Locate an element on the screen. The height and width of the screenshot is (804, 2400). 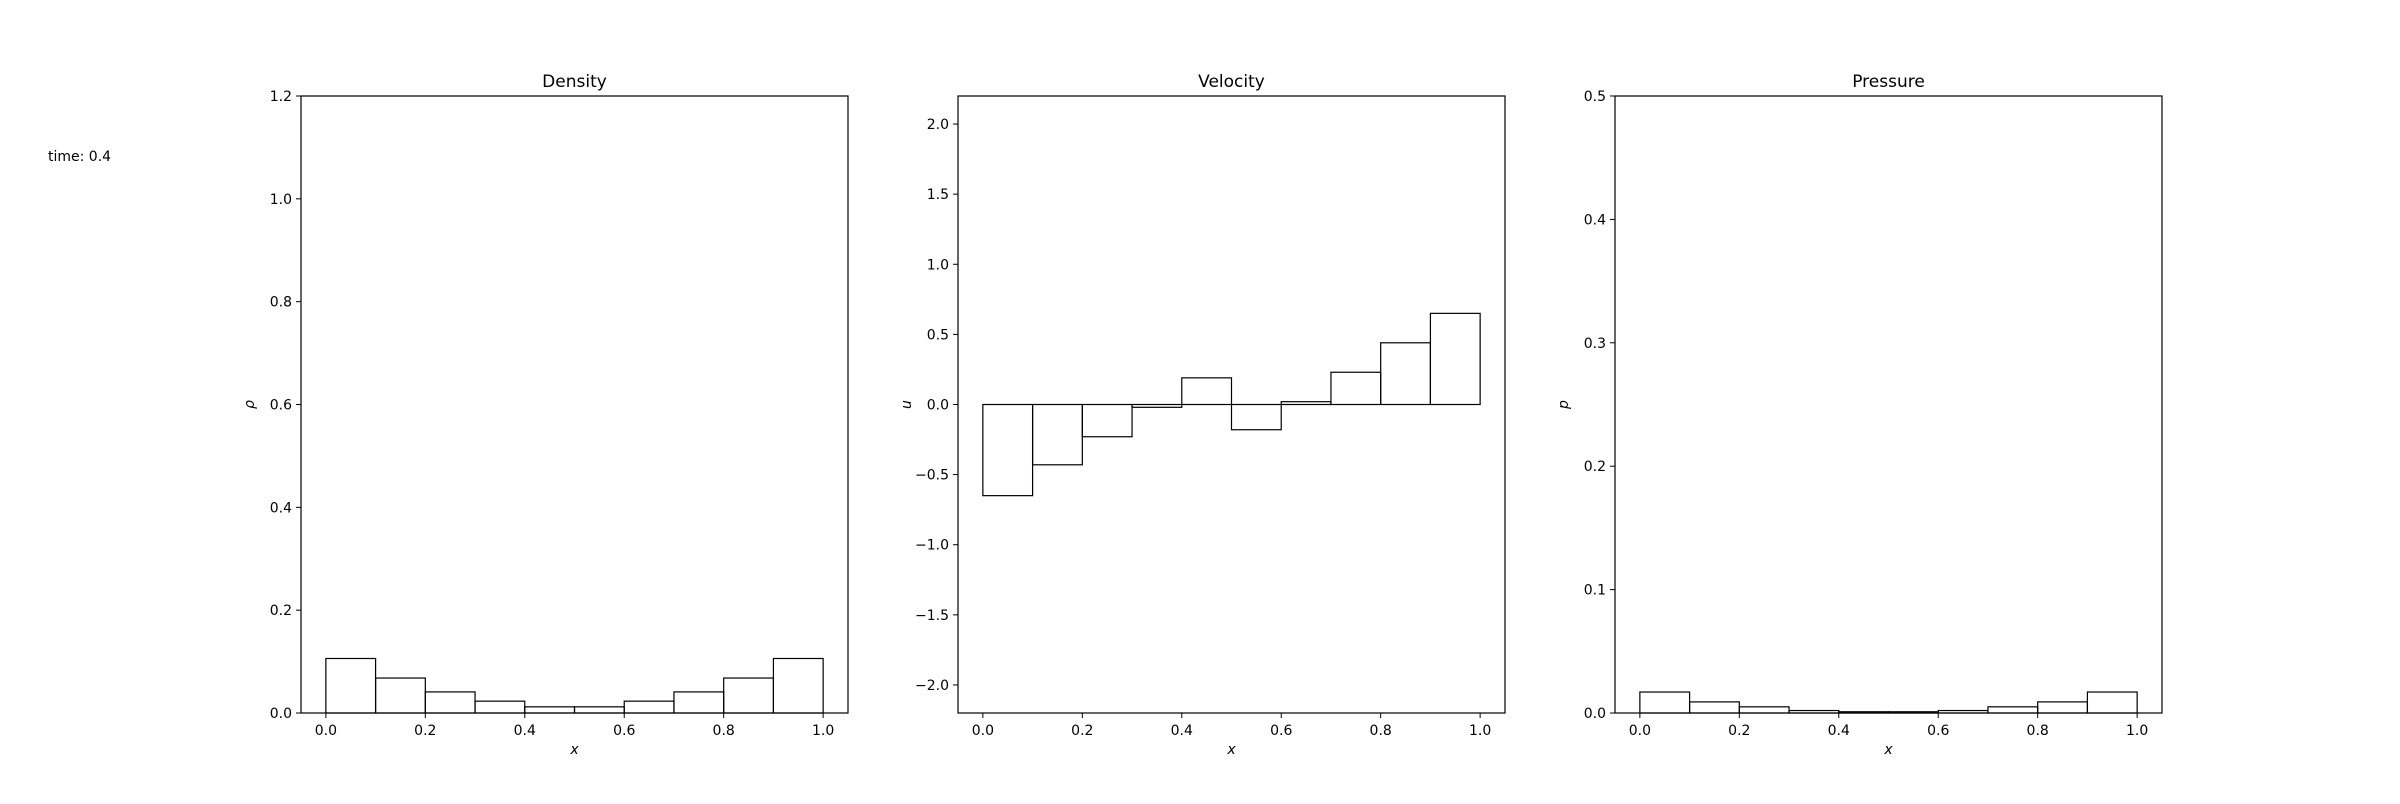
chart-title: Density is located at coordinates (574, 82).